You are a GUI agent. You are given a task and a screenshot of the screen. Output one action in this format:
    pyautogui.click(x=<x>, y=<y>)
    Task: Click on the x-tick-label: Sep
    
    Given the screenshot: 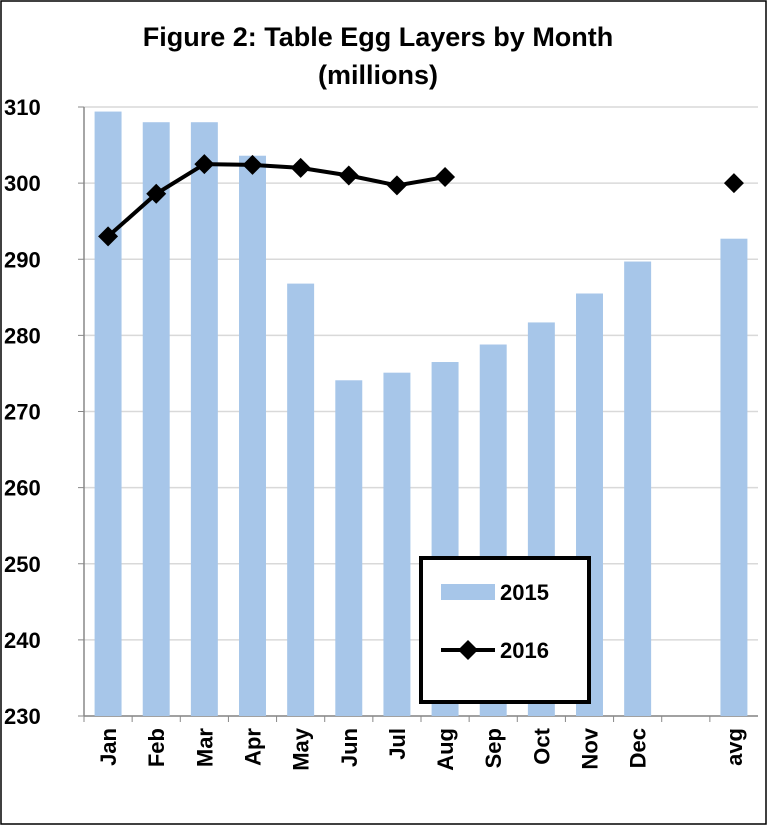 What is the action you would take?
    pyautogui.click(x=493, y=748)
    